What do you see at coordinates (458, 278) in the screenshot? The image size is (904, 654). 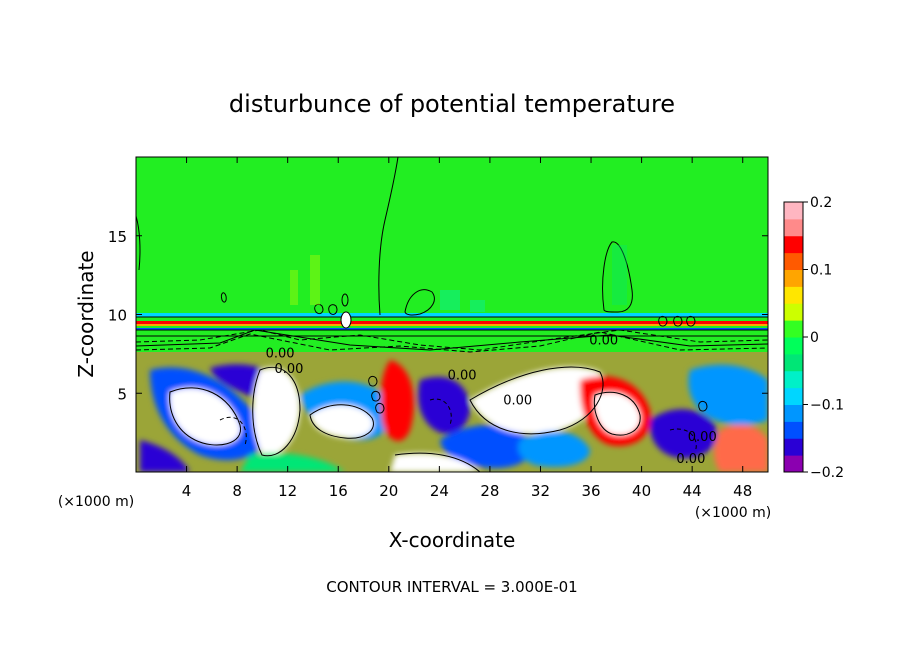 I see `upper-faint-features` at bounding box center [458, 278].